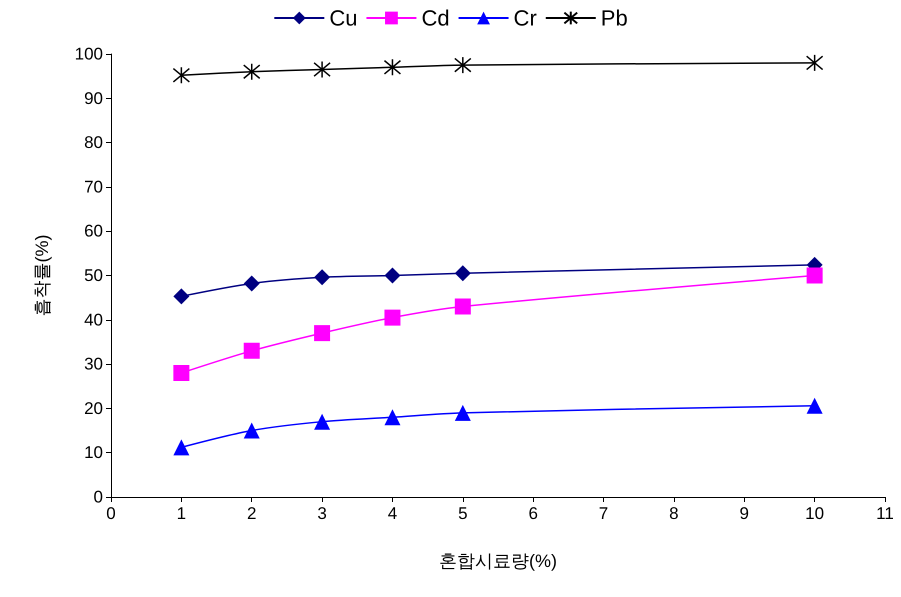 This screenshot has width=901, height=597. I want to click on y-axis-title: 흡착률(%), so click(42, 275).